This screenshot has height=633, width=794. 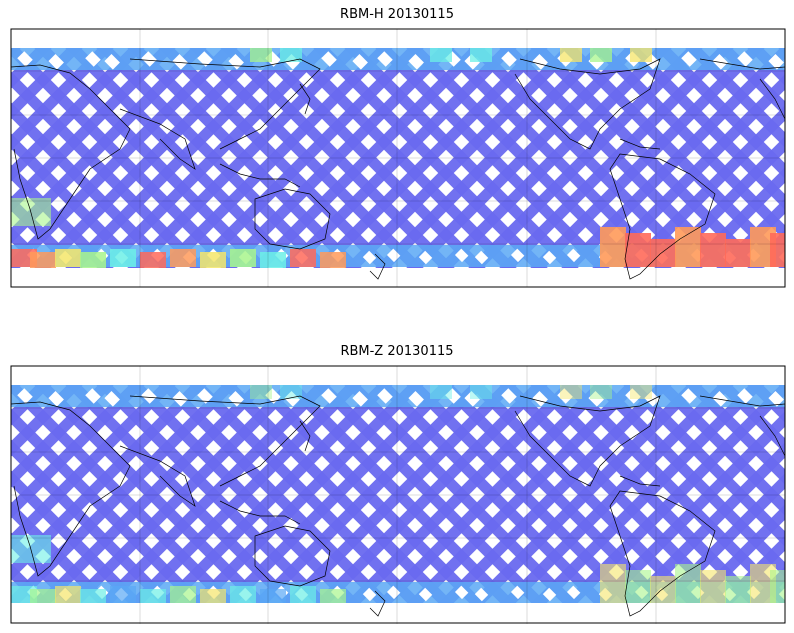 What do you see at coordinates (397, 14) in the screenshot?
I see `panel-title-rbm-h: RBM-H 20130115` at bounding box center [397, 14].